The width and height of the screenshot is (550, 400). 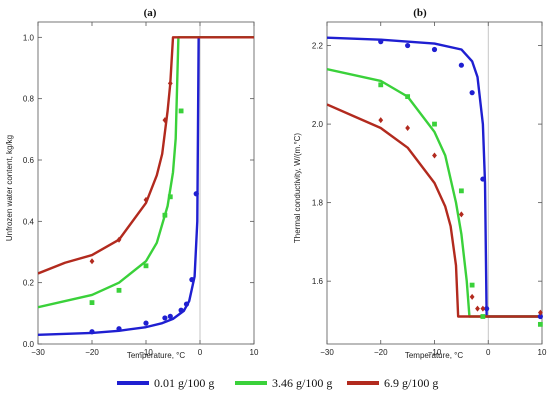 I want to click on legend-label-0.01: 0.01 g/100 g, so click(x=184, y=383).